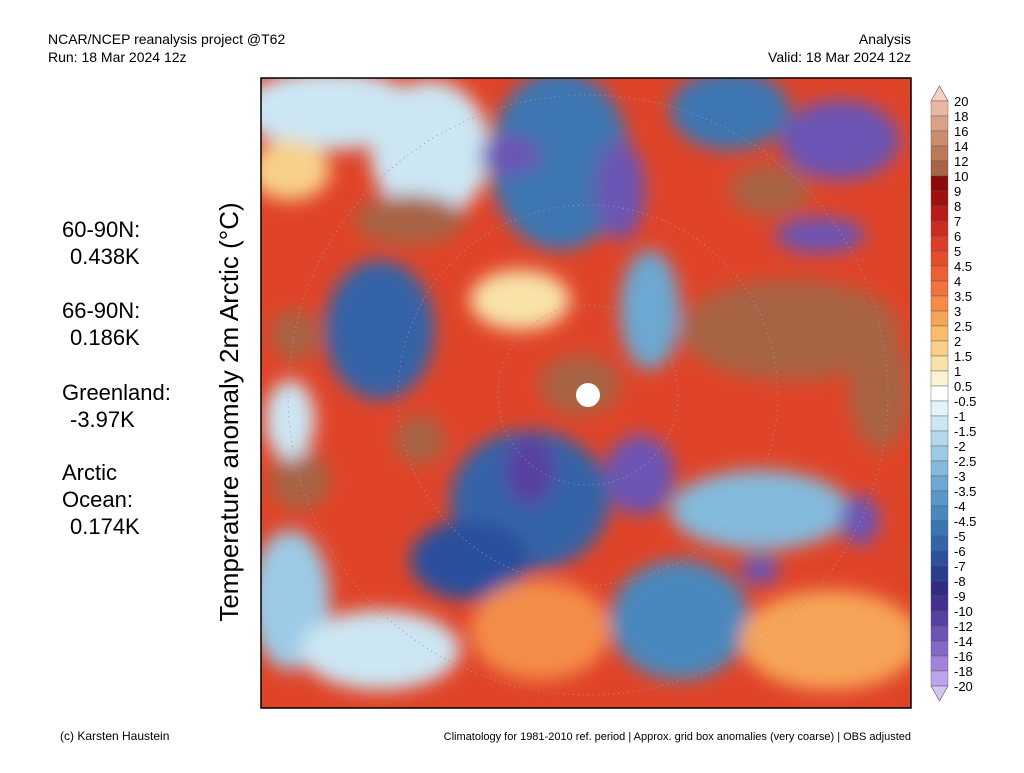  I want to click on stat-value: -3.97K, so click(102, 419).